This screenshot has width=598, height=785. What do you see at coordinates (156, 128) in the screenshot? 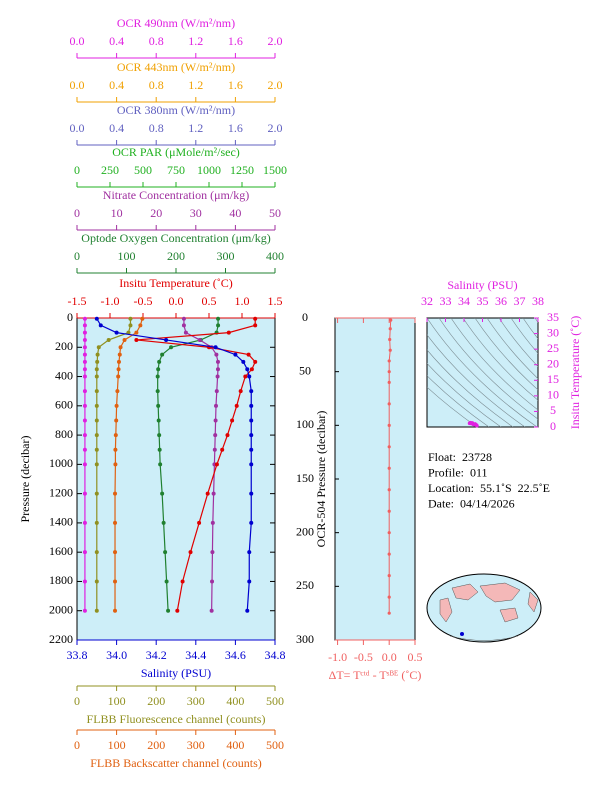
I see `x-tick-label: 0.8` at bounding box center [156, 128].